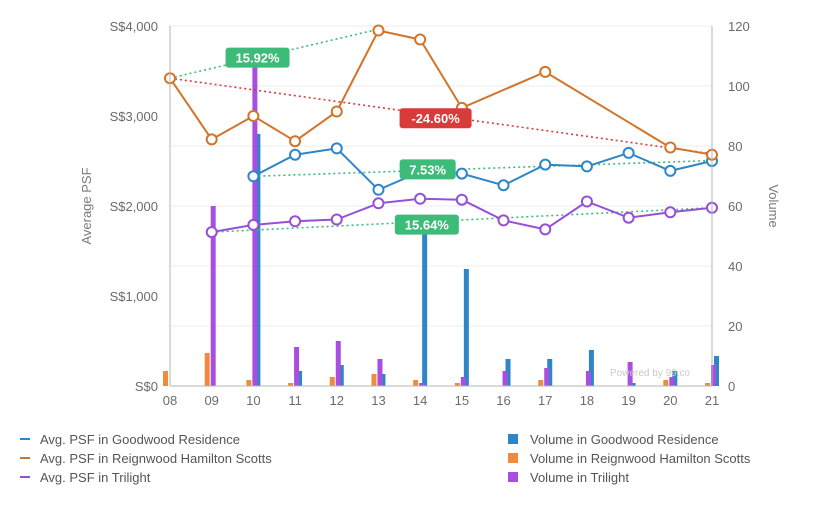 The height and width of the screenshot is (512, 814). I want to click on y-right-tick-label: 20, so click(735, 326).